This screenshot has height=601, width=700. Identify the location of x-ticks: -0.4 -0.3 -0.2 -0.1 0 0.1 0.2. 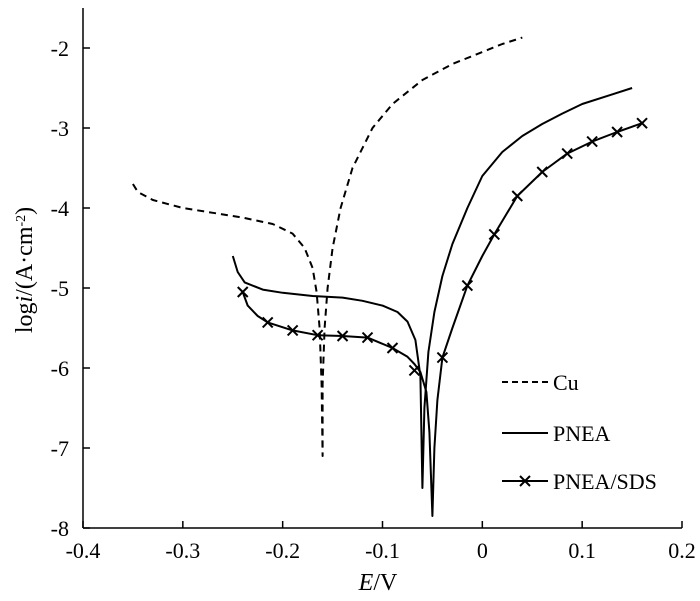
(381, 542).